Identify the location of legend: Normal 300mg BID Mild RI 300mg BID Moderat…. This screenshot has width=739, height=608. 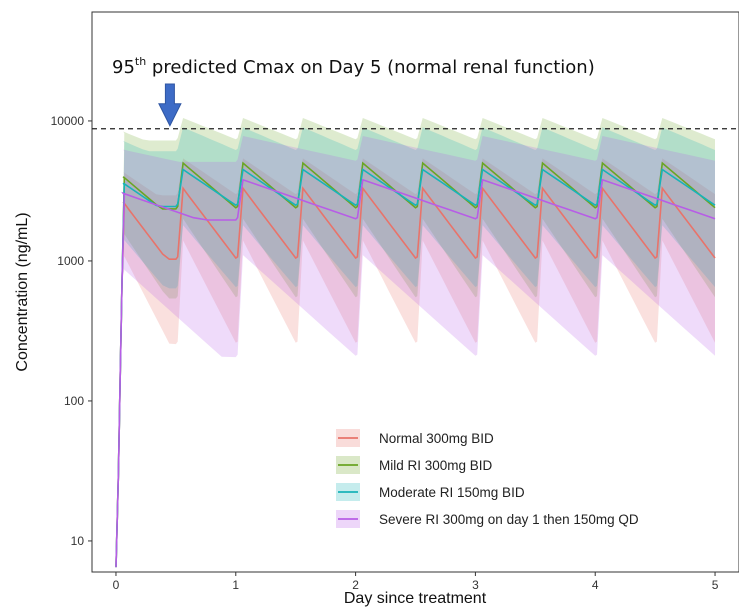
(487, 478).